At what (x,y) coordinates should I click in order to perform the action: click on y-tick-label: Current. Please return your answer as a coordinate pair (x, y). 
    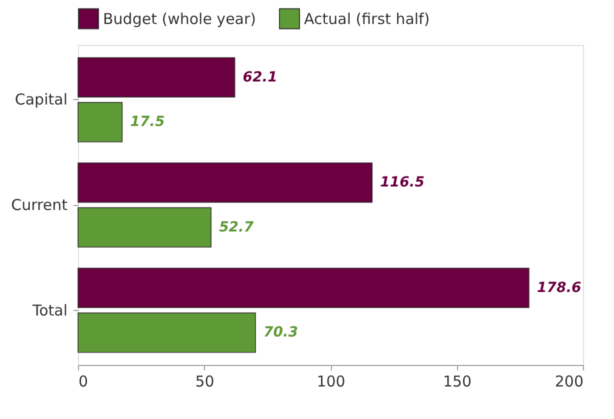
    Looking at the image, I should click on (39, 205).